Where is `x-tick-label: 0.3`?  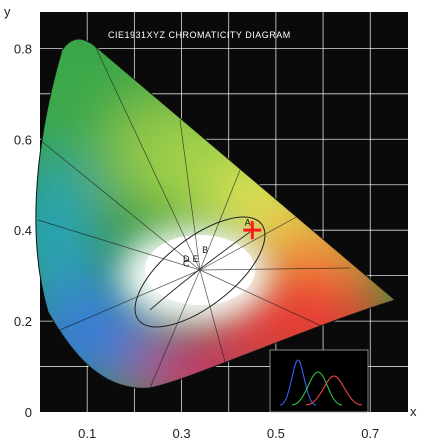 x-tick-label: 0.3 is located at coordinates (181, 433).